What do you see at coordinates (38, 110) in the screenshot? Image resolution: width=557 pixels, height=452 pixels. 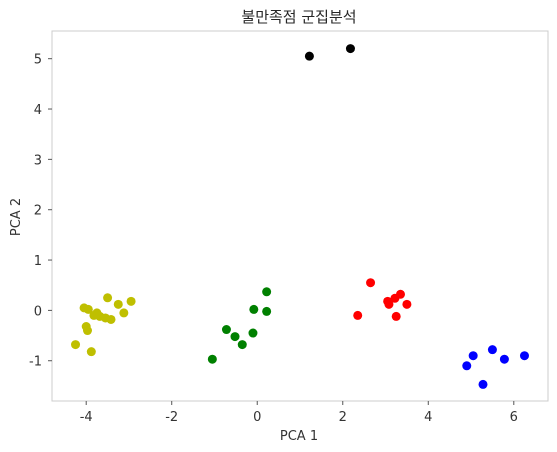 I see `y-tick-label: 4` at bounding box center [38, 110].